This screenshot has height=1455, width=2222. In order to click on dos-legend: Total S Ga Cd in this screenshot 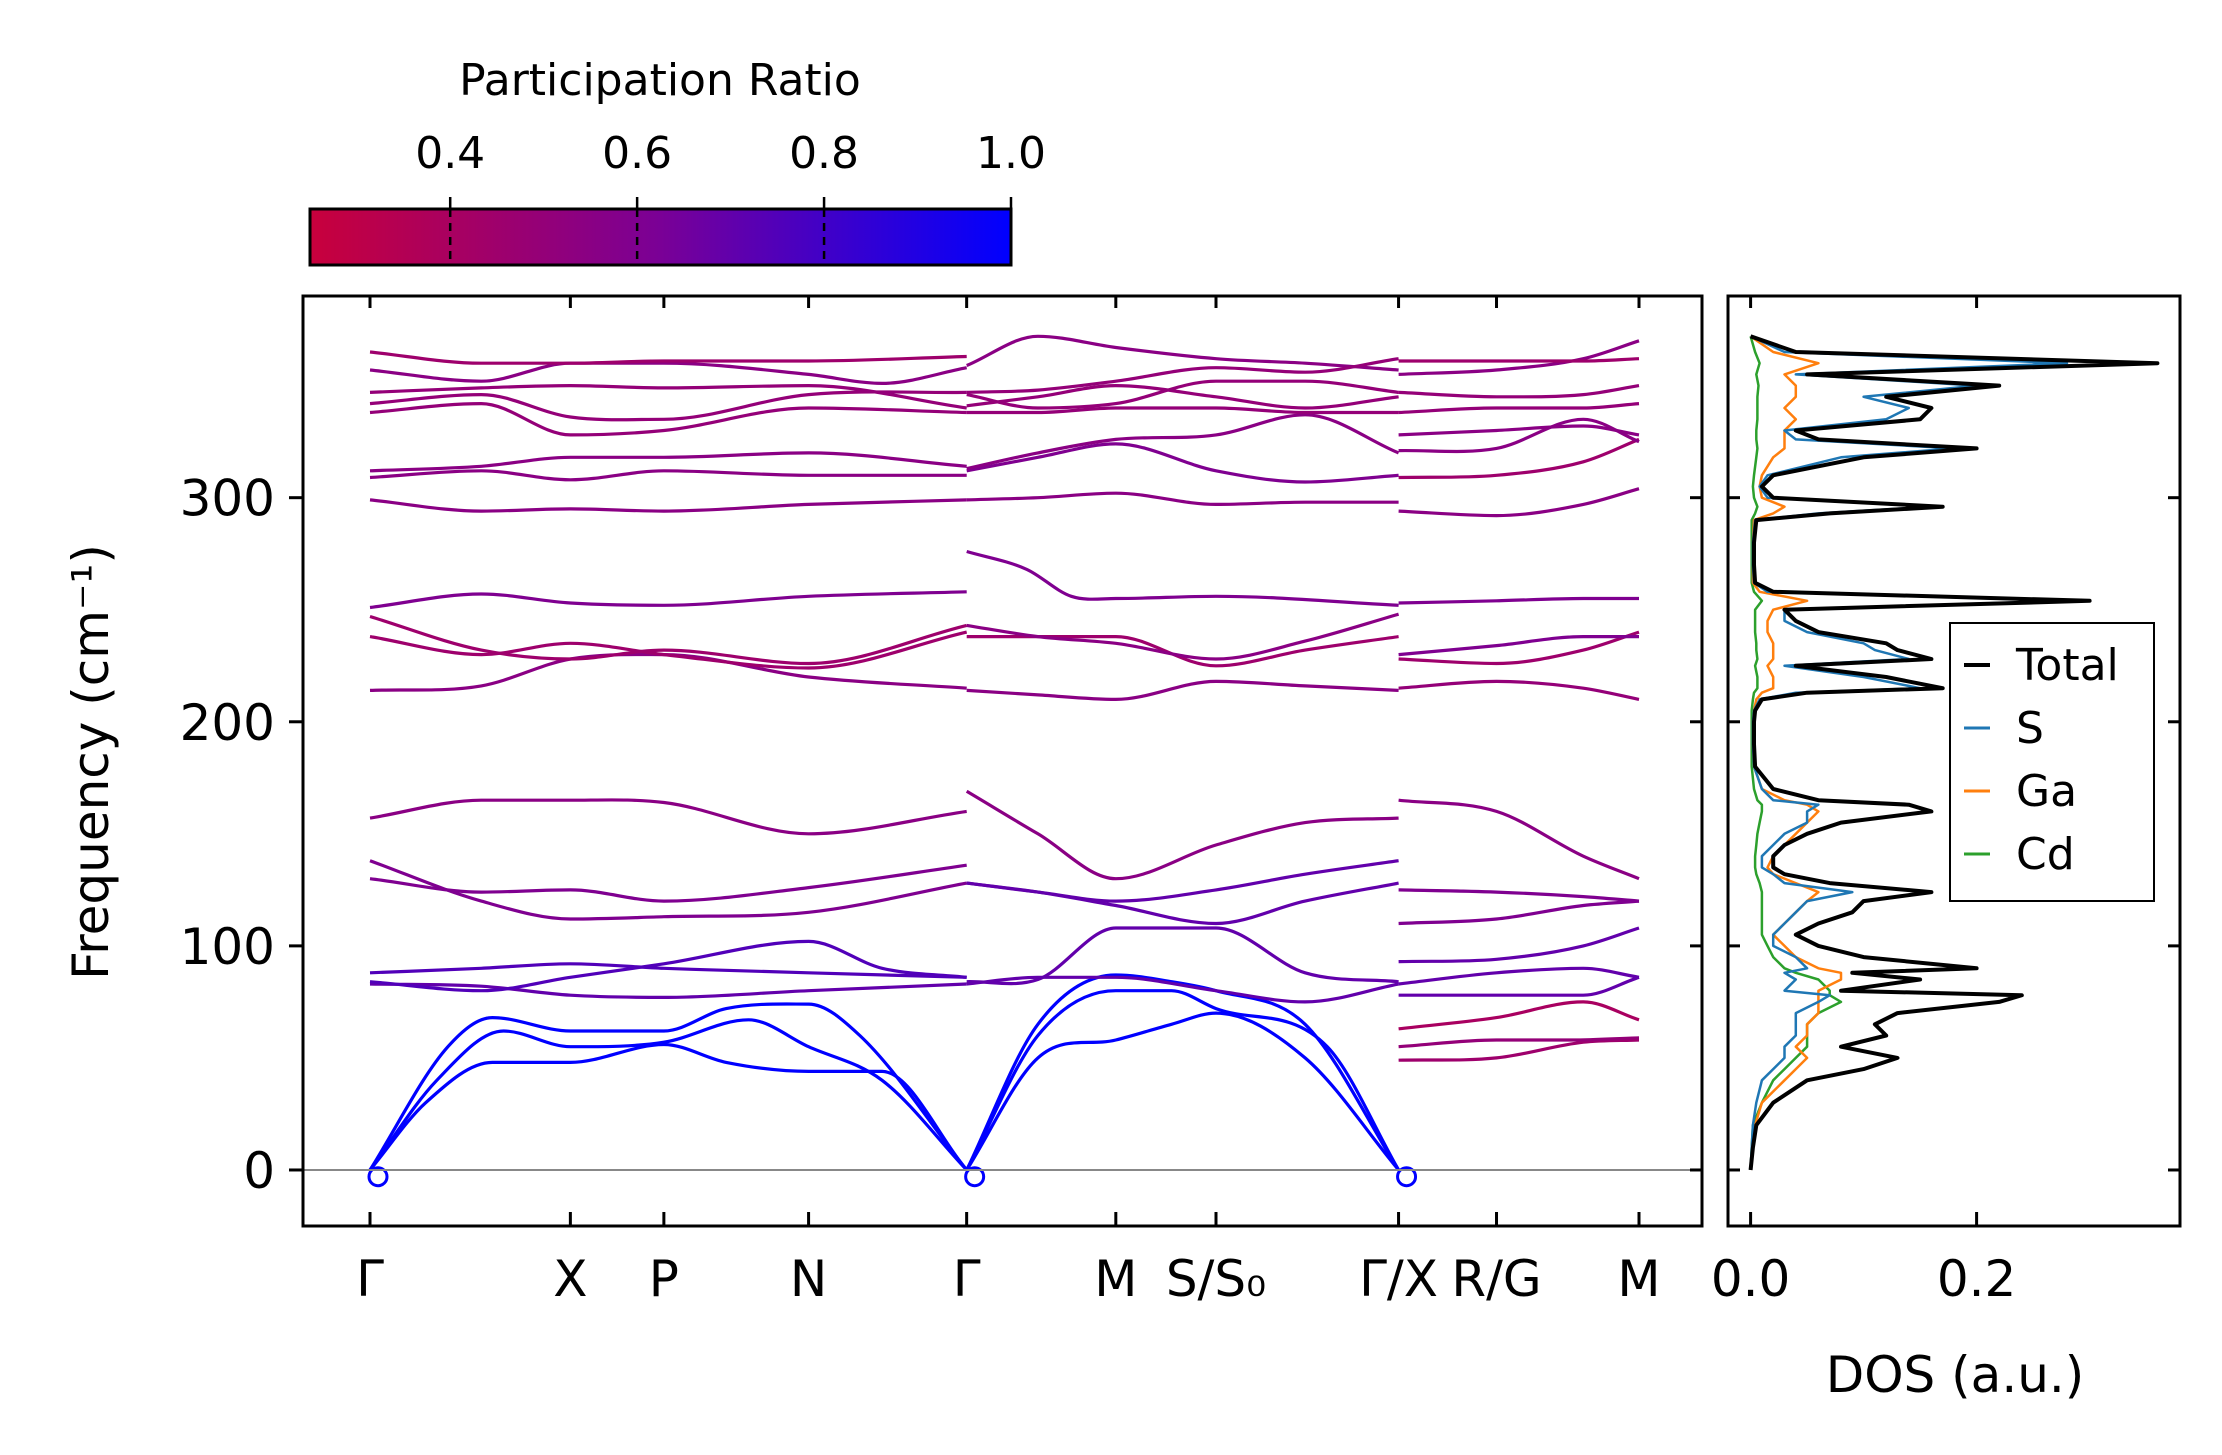, I will do `click(2052, 762)`.